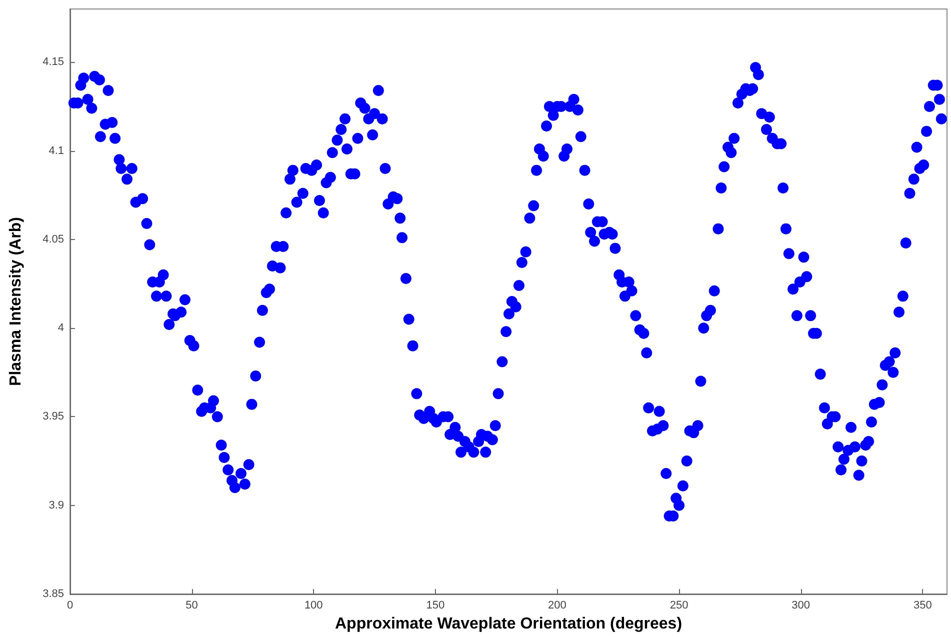  Describe the element at coordinates (313, 606) in the screenshot. I see `x-tick-label: 100` at that location.